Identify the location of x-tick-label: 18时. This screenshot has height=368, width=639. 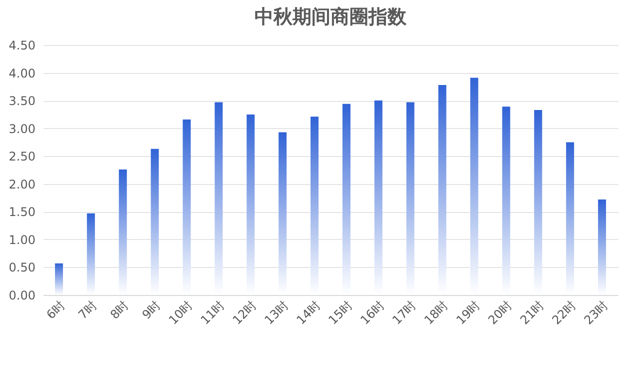
(436, 313).